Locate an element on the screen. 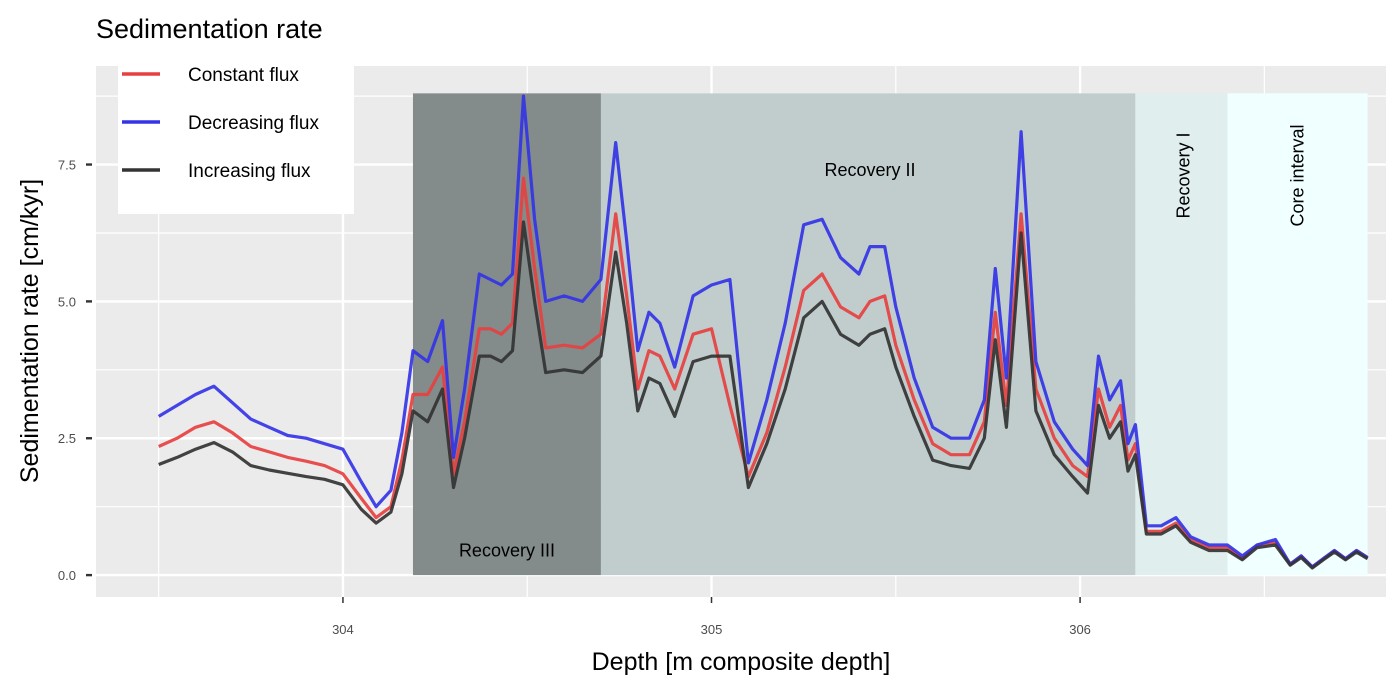 The width and height of the screenshot is (1399, 690). x-tick-label: 304 is located at coordinates (343, 629).